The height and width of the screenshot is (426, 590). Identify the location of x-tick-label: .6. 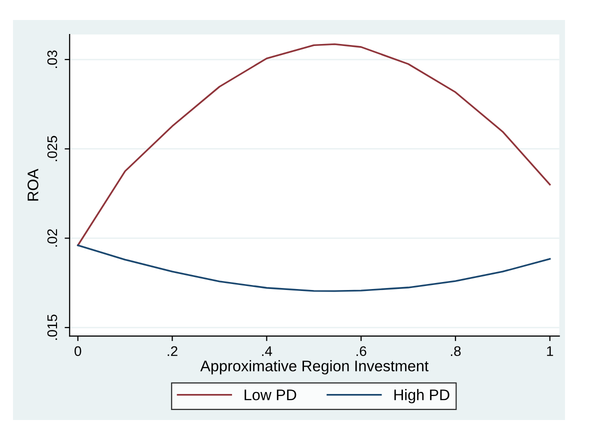
(361, 351).